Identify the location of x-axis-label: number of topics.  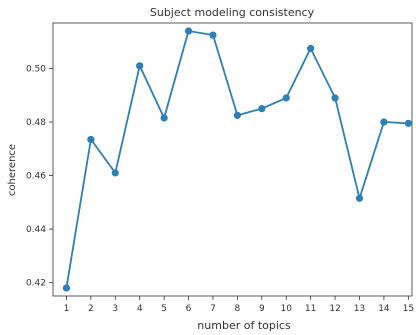
(244, 325).